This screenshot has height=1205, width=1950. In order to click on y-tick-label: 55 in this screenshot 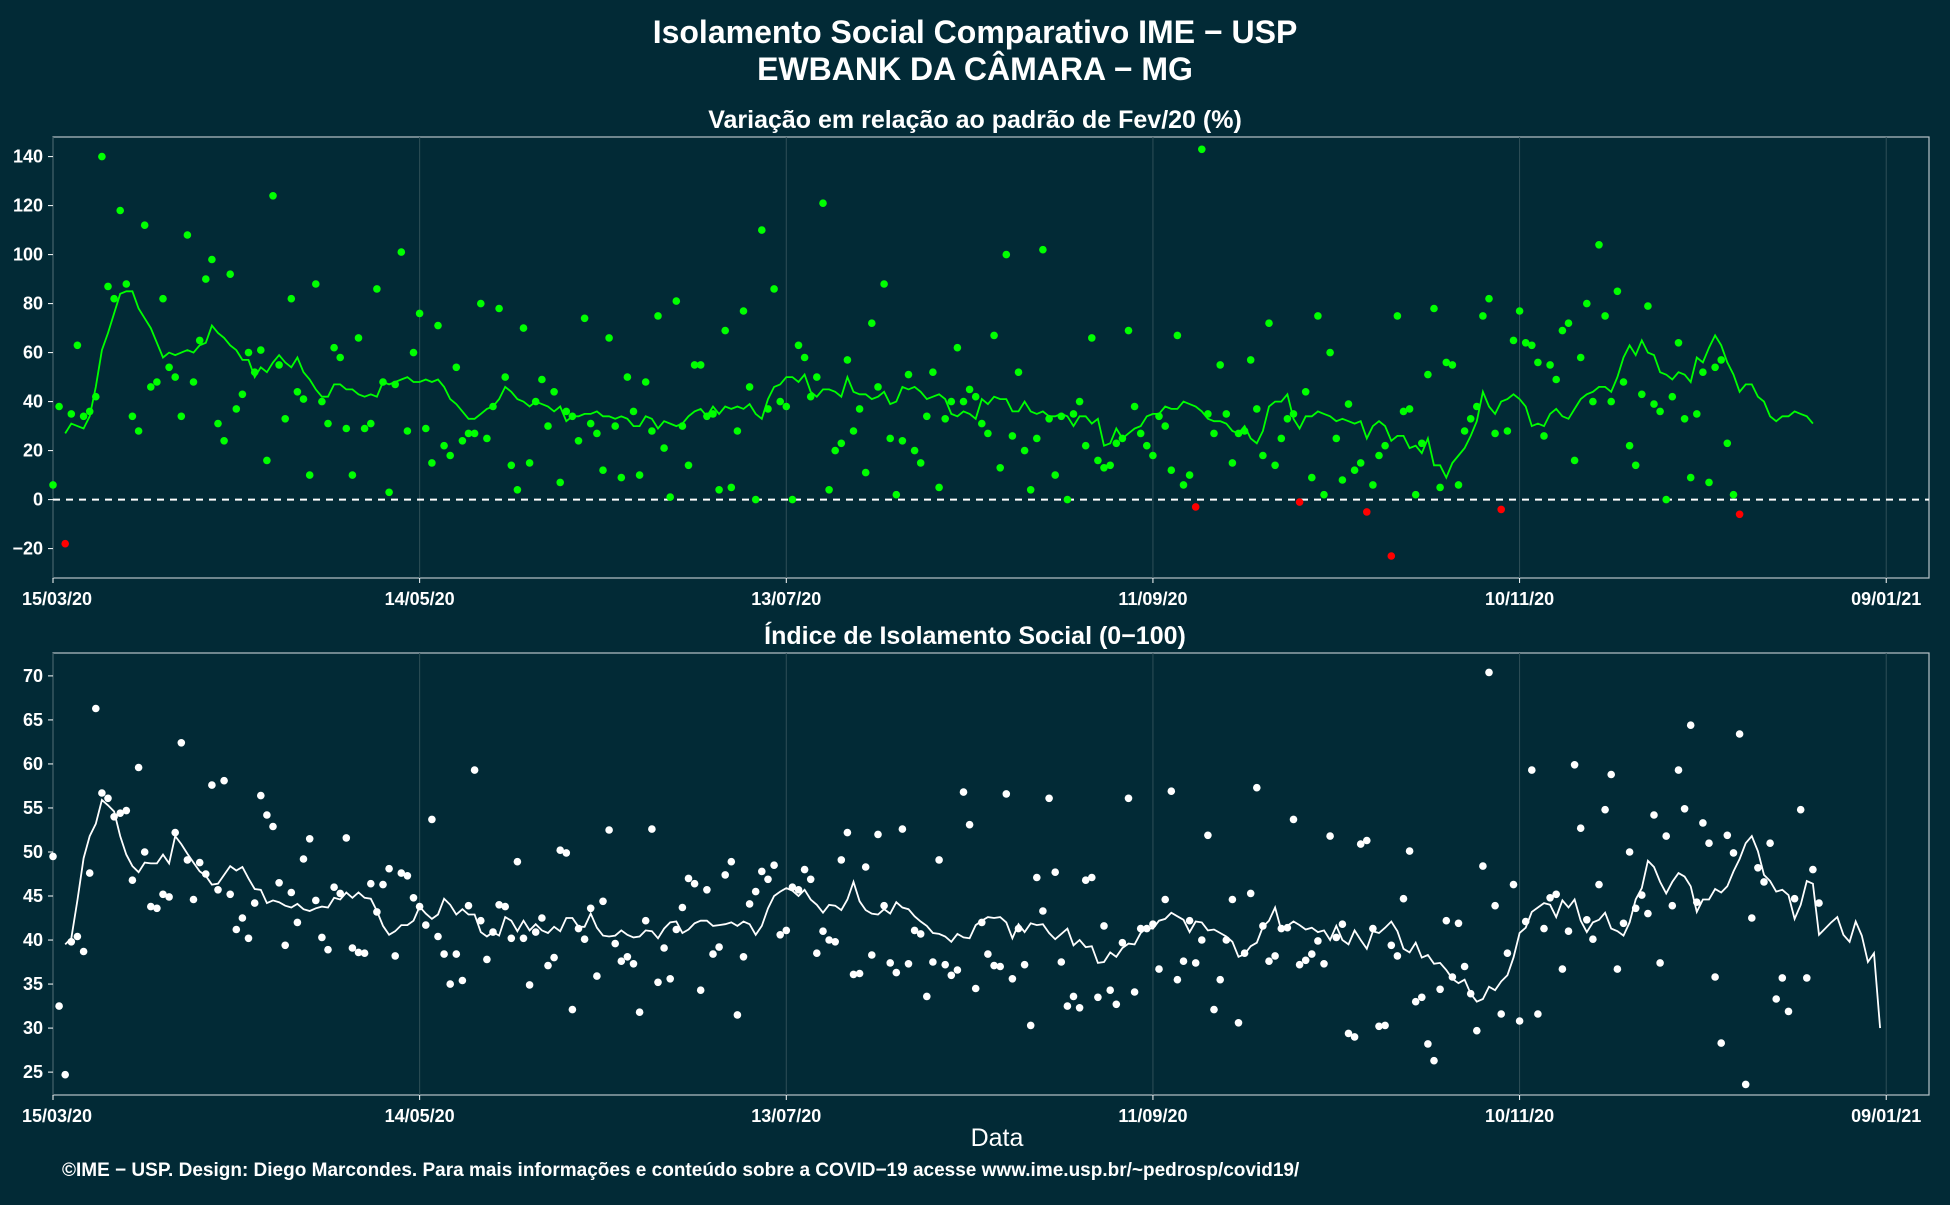, I will do `click(33, 808)`.